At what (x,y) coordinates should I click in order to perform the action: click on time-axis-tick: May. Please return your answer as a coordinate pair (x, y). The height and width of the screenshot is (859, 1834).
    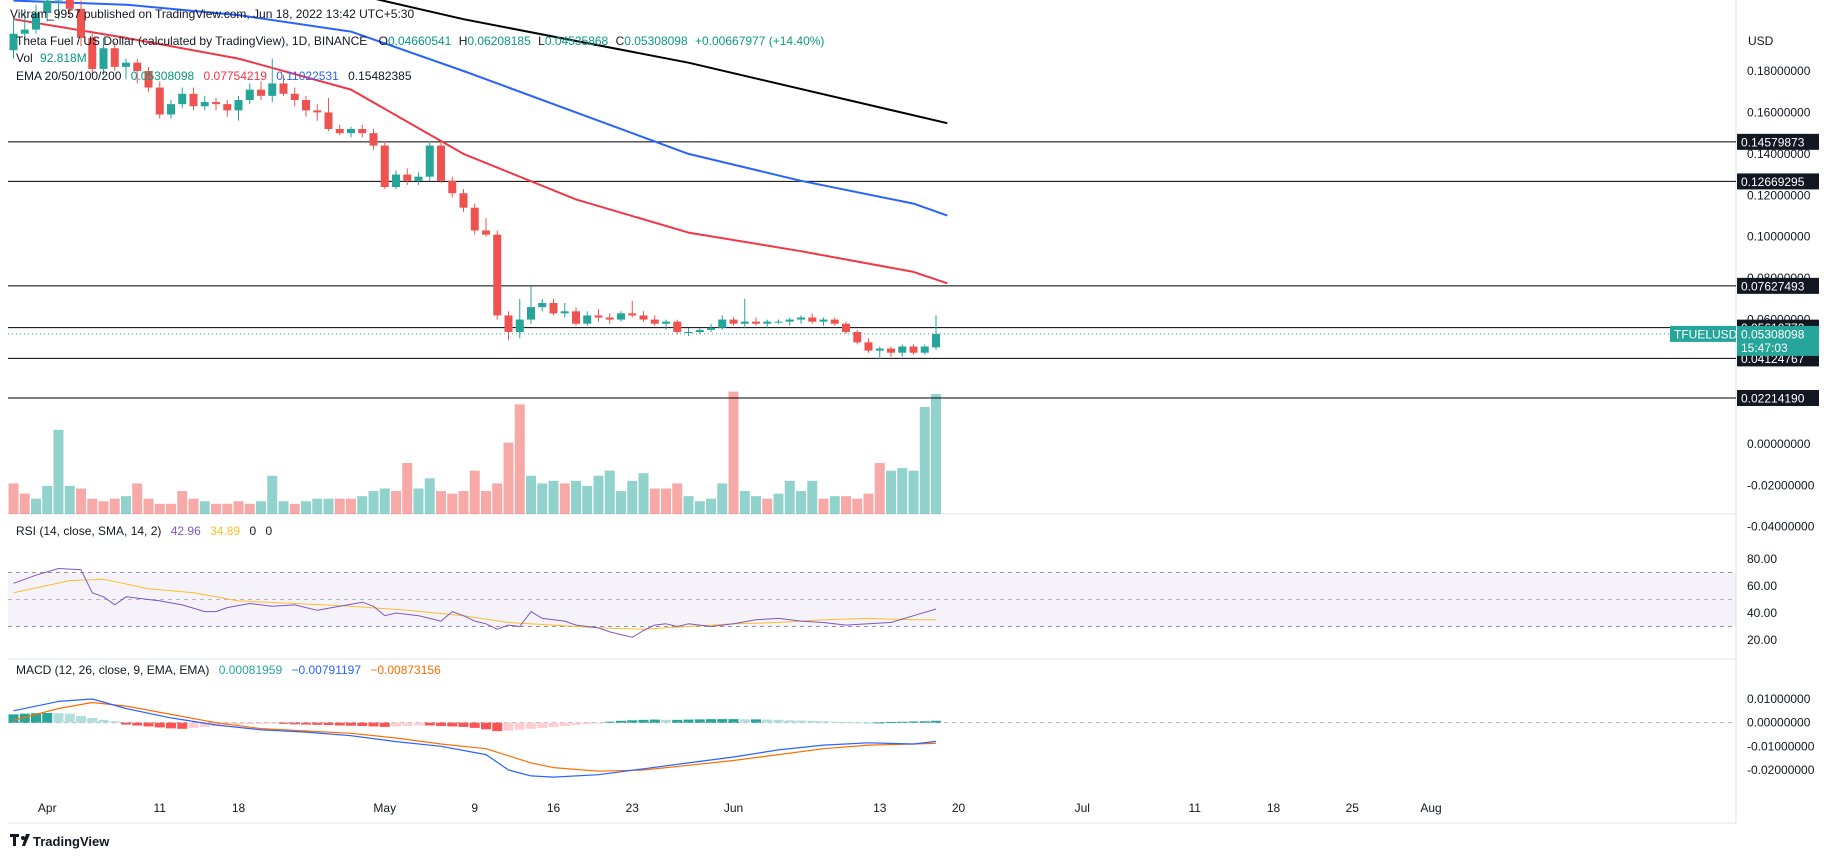
    Looking at the image, I should click on (384, 808).